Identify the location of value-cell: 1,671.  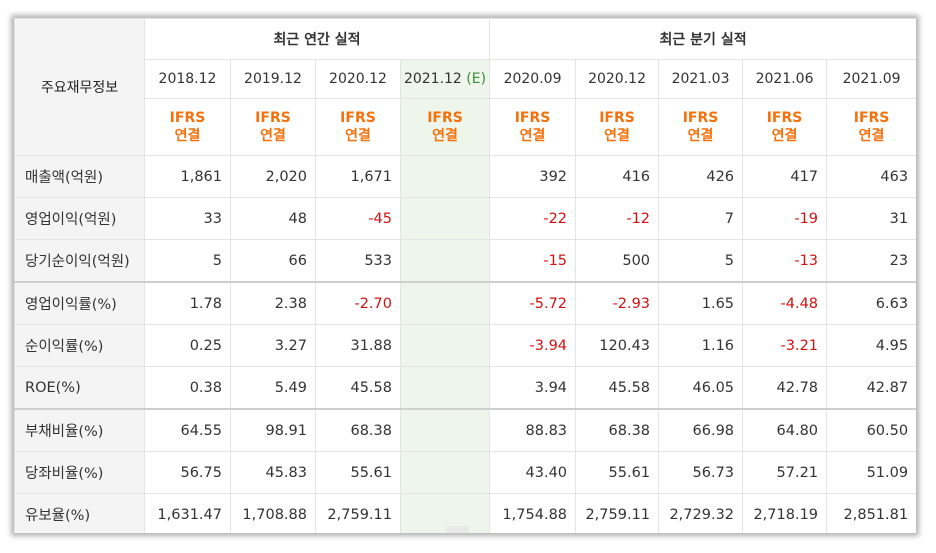
(358, 176).